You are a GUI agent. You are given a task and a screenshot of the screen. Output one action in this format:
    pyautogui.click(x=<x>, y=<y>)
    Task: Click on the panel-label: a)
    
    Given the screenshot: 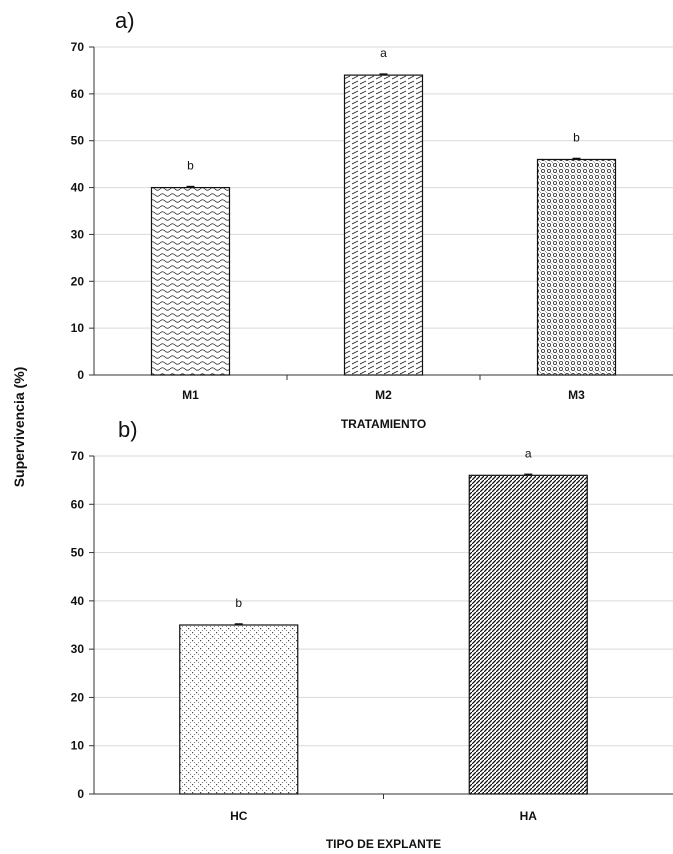 What is the action you would take?
    pyautogui.click(x=125, y=20)
    